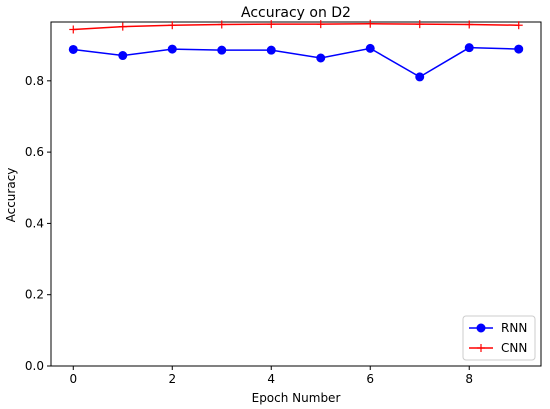 This screenshot has width=550, height=409. I want to click on y-tick-label: 0.2, so click(34, 295).